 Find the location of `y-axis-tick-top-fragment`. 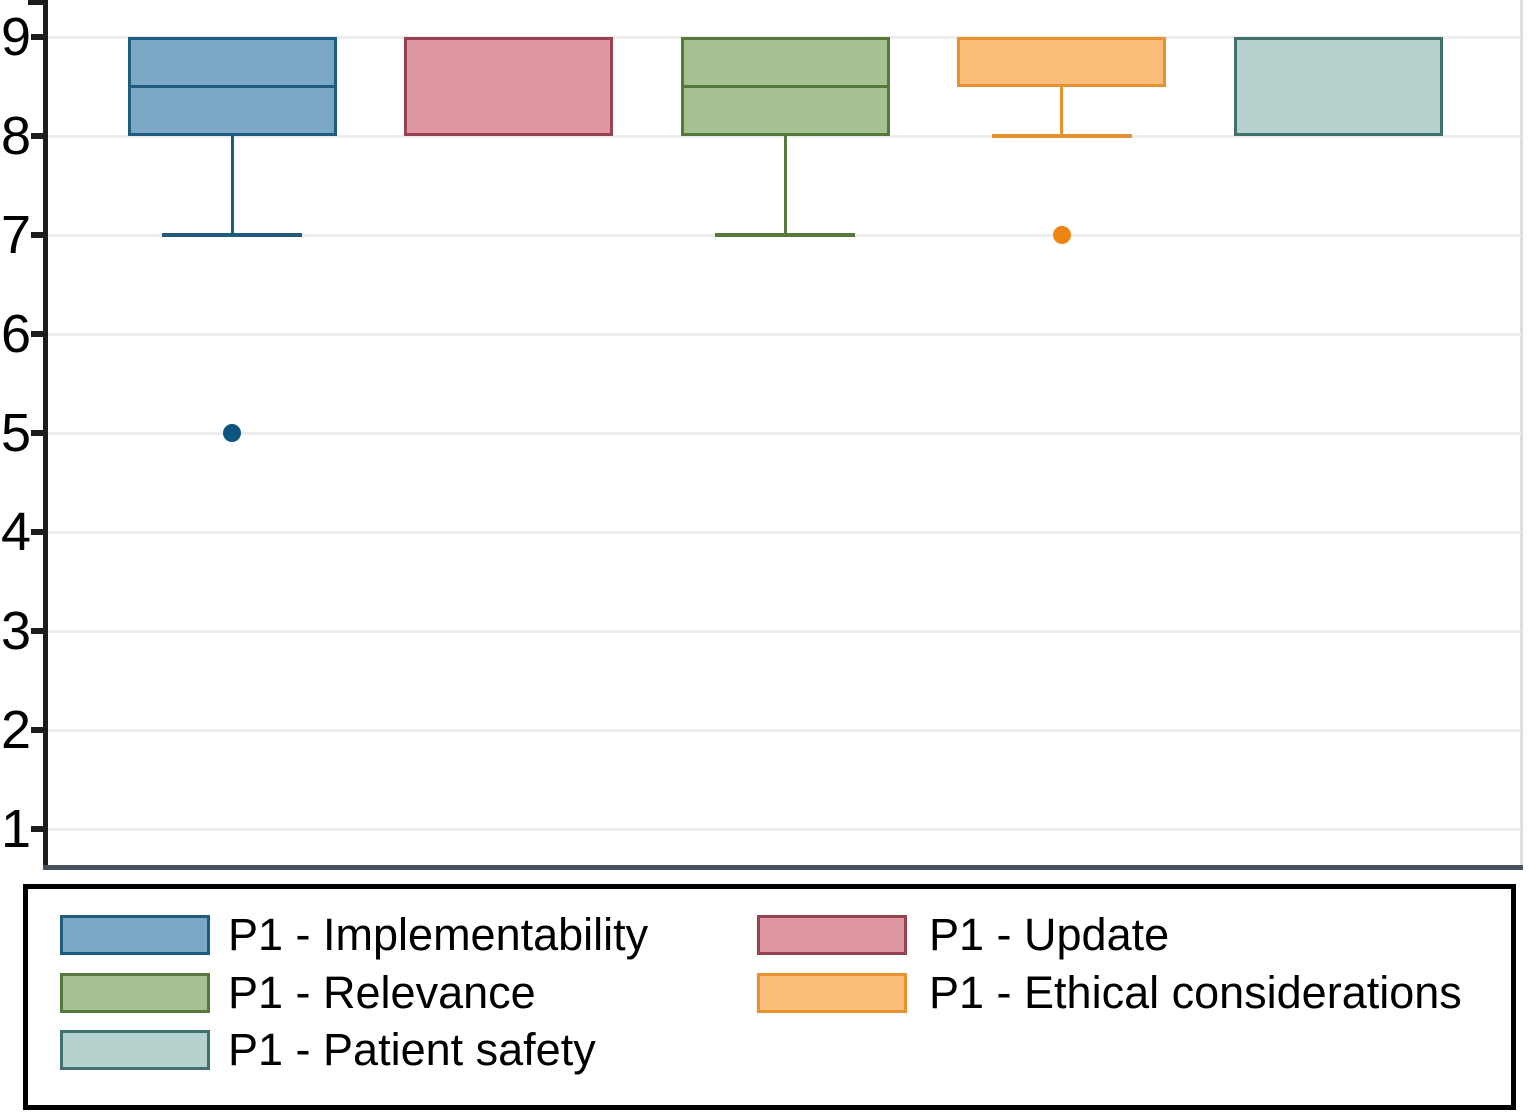

y-axis-tick-top-fragment is located at coordinates (37, 2).